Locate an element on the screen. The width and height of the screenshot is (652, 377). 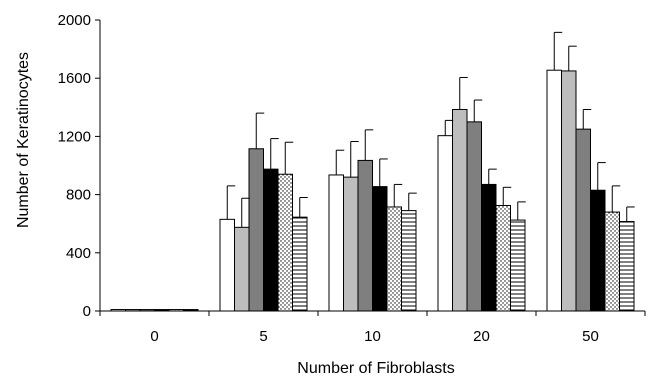
y-tick-label: 0 is located at coordinates (87, 311).